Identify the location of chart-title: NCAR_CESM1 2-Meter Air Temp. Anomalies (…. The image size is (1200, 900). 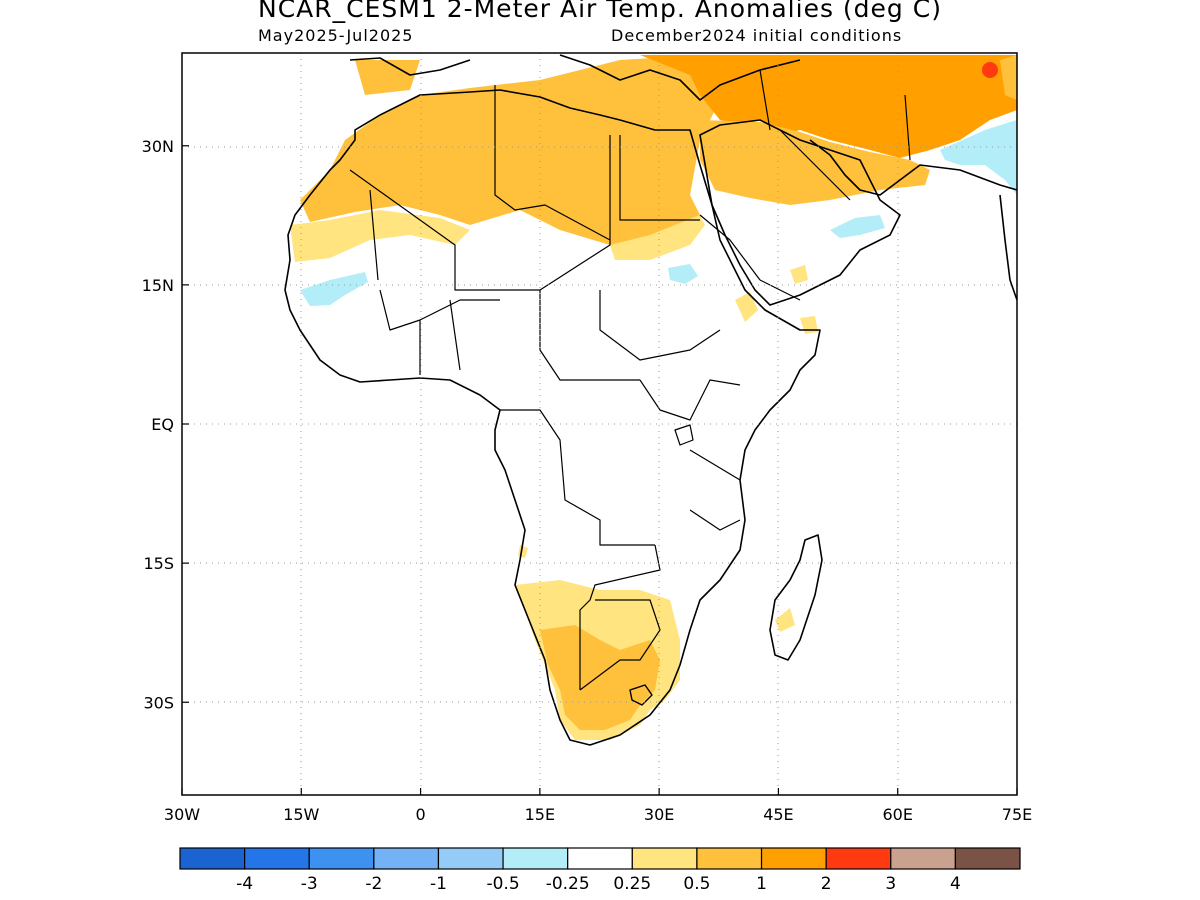
(600, 11).